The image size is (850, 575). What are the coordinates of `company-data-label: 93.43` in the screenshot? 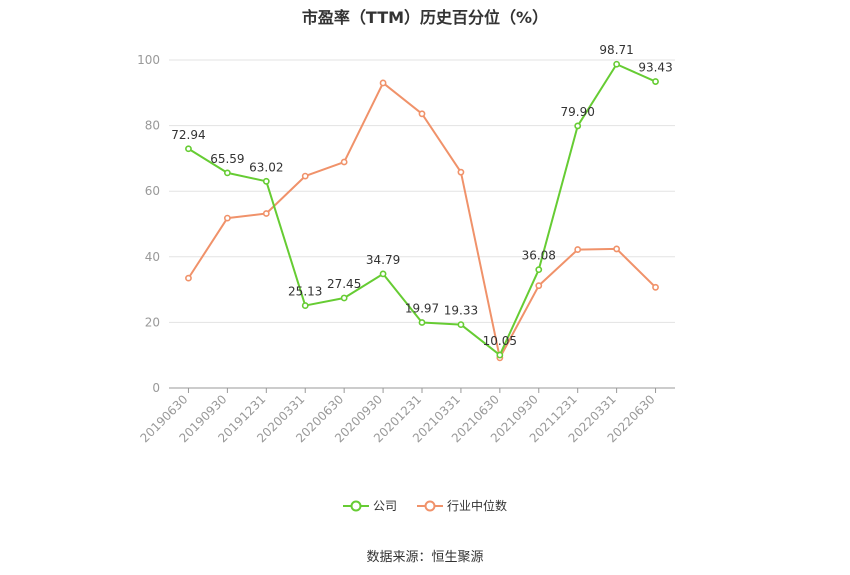 It's located at (655, 68).